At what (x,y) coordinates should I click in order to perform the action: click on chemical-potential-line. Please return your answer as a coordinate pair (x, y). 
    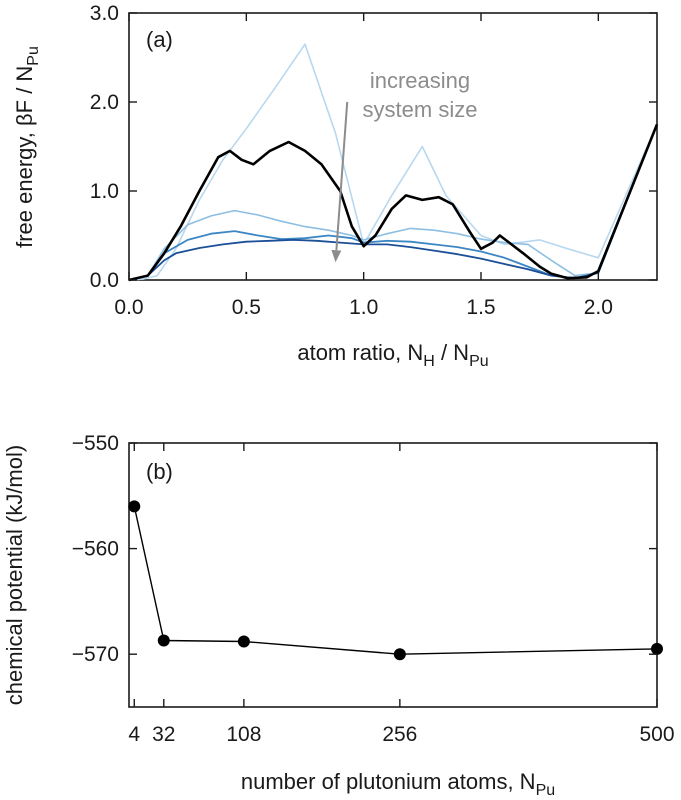
    Looking at the image, I should click on (395, 580).